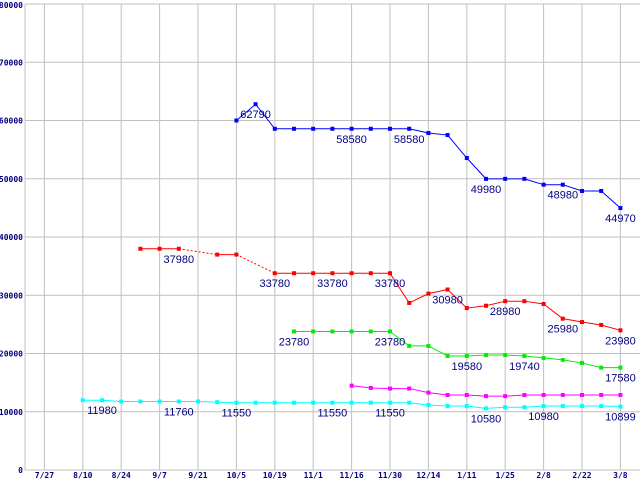 The height and width of the screenshot is (480, 640). I want to click on y-tick-label: 20000, so click(11, 354).